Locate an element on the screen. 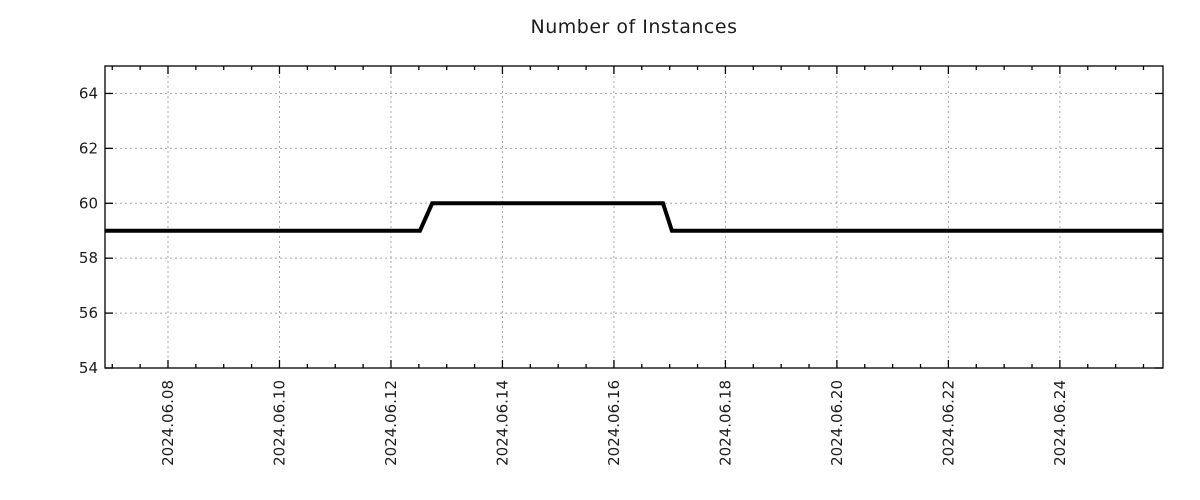 This screenshot has height=500, width=1200. y-tick-label: 54 is located at coordinates (88, 368).